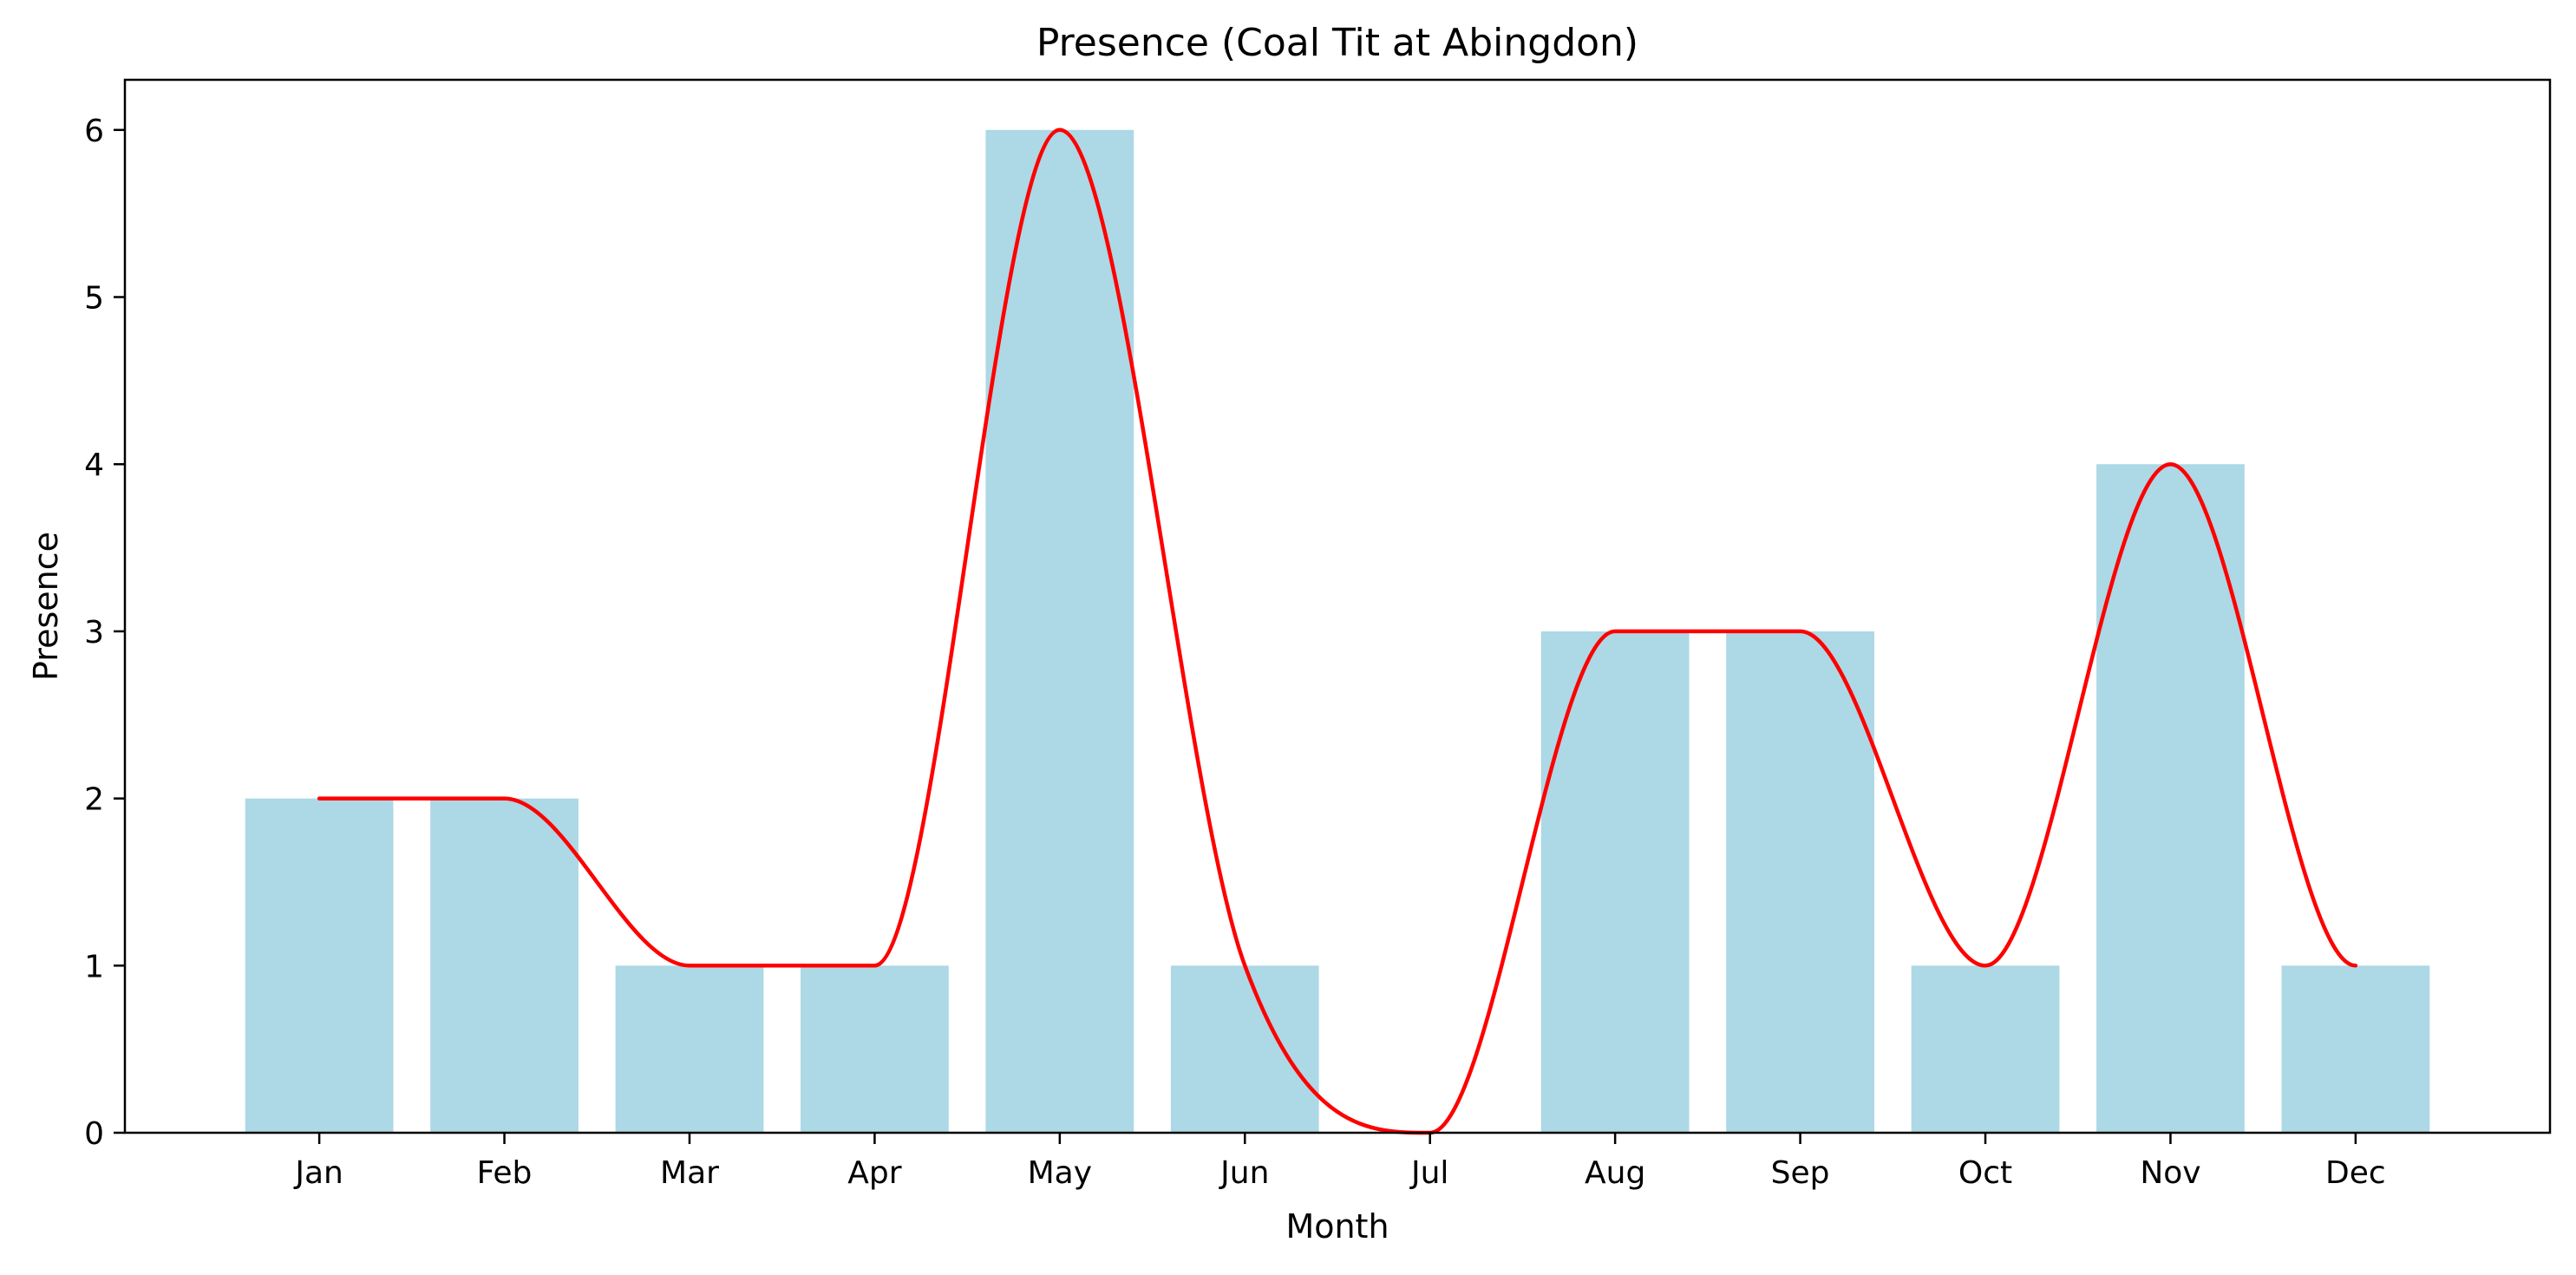  What do you see at coordinates (1428, 1173) in the screenshot?
I see `x-tick-label-jul: Jul` at bounding box center [1428, 1173].